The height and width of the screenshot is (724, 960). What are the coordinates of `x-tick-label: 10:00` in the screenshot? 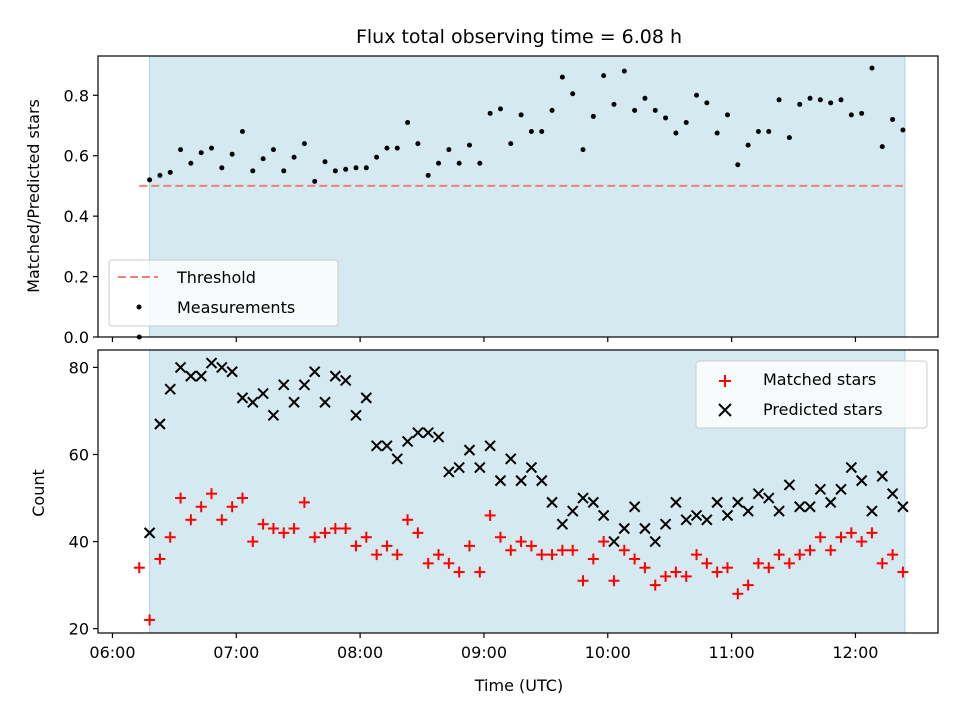 It's located at (608, 652).